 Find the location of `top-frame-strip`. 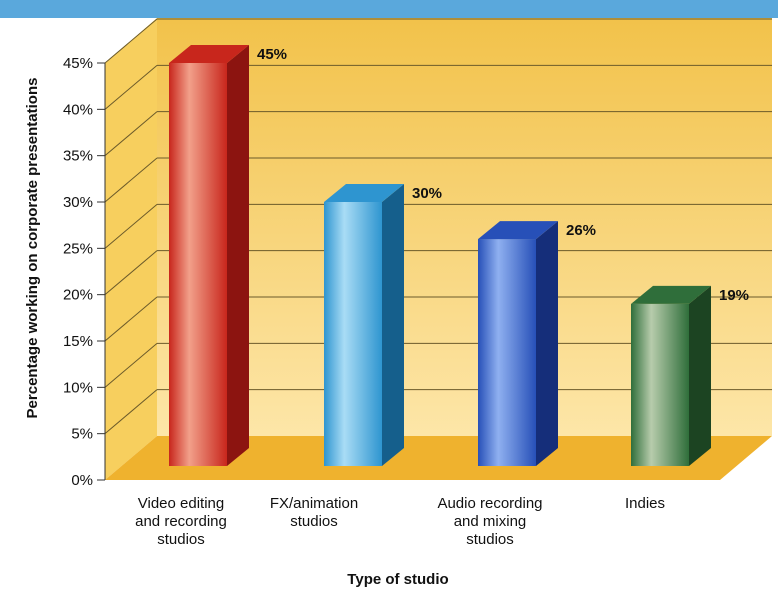

top-frame-strip is located at coordinates (389, 9).